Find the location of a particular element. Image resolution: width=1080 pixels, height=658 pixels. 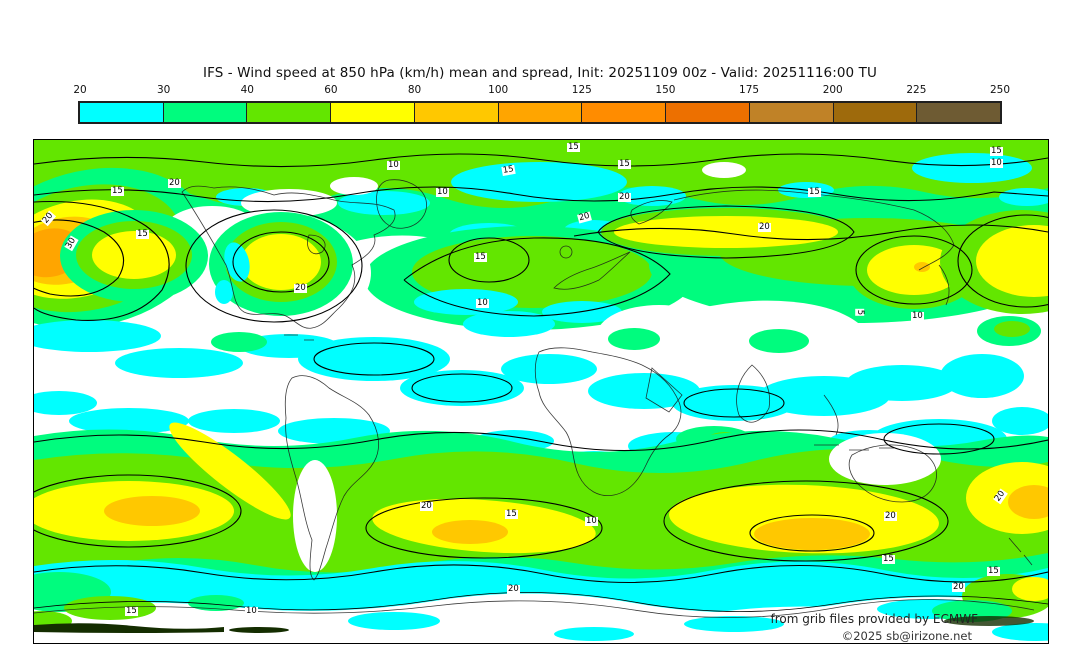

contour-label: 5 is located at coordinates (860, 312).